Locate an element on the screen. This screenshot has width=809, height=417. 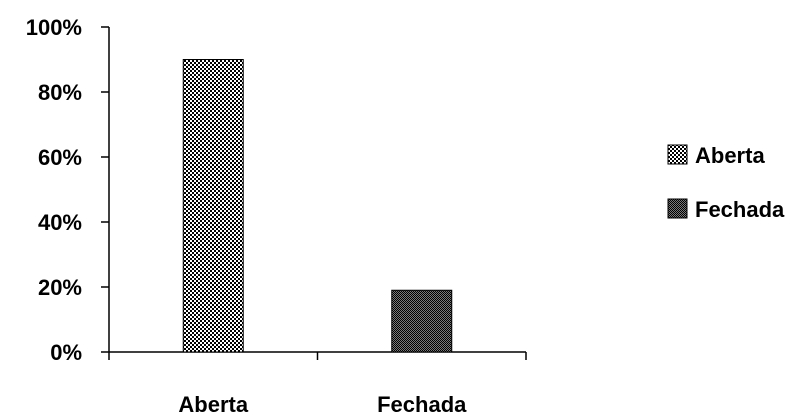
legend-item: Fechada is located at coordinates (726, 209).